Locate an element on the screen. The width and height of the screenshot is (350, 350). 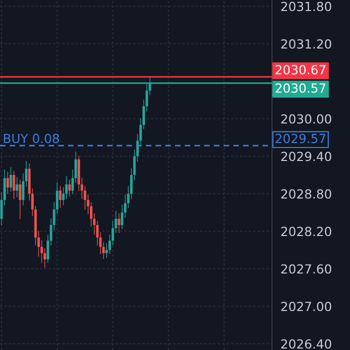
y-tick-label: 2029.40 is located at coordinates (306, 157).